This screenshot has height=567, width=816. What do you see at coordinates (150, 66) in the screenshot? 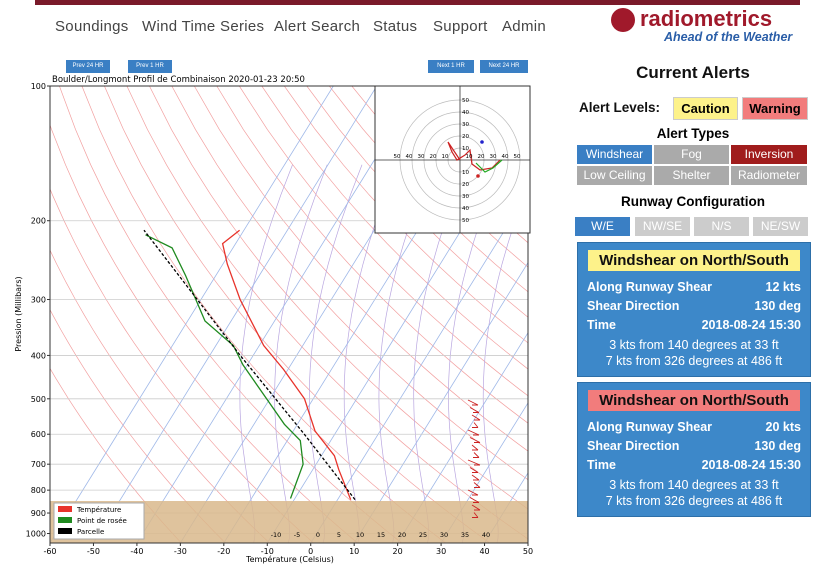
I see `prev-1-button: Prev 1 HR` at bounding box center [150, 66].